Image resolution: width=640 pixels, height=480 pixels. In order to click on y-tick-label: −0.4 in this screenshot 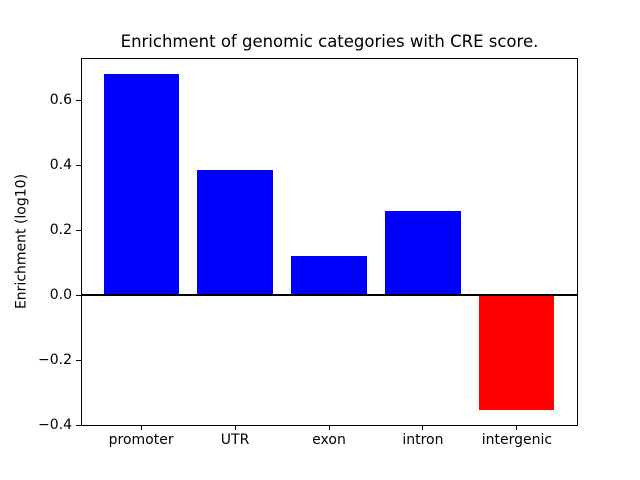, I will do `click(55, 424)`.